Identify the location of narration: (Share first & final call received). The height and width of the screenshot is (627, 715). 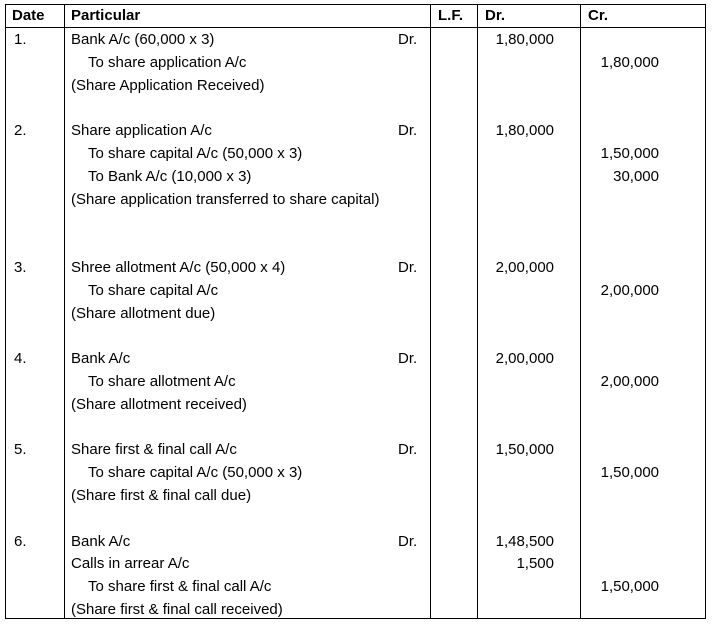
(177, 609).